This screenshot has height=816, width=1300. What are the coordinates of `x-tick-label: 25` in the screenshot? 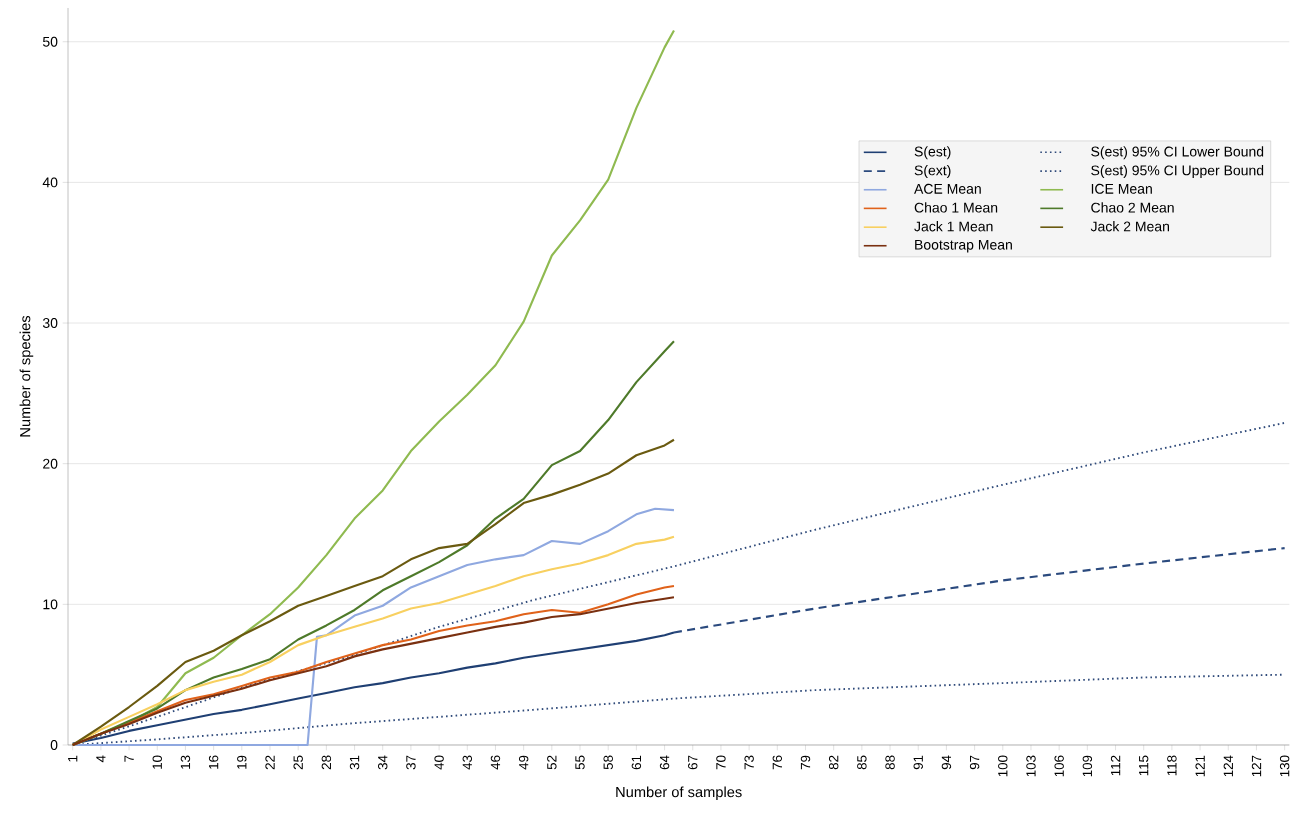 It's located at (298, 762).